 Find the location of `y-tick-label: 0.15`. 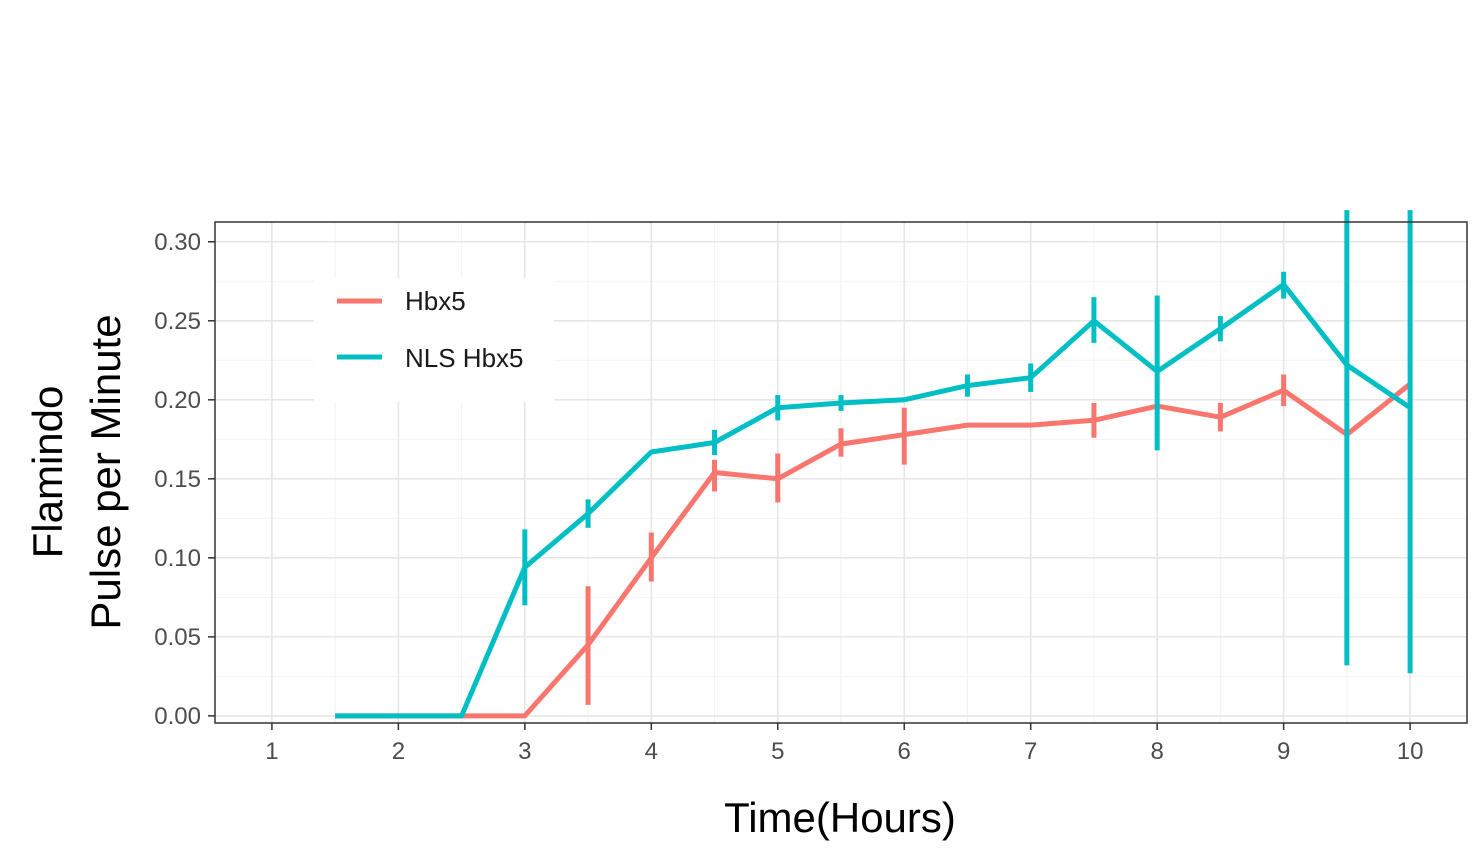

y-tick-label: 0.15 is located at coordinates (177, 479).